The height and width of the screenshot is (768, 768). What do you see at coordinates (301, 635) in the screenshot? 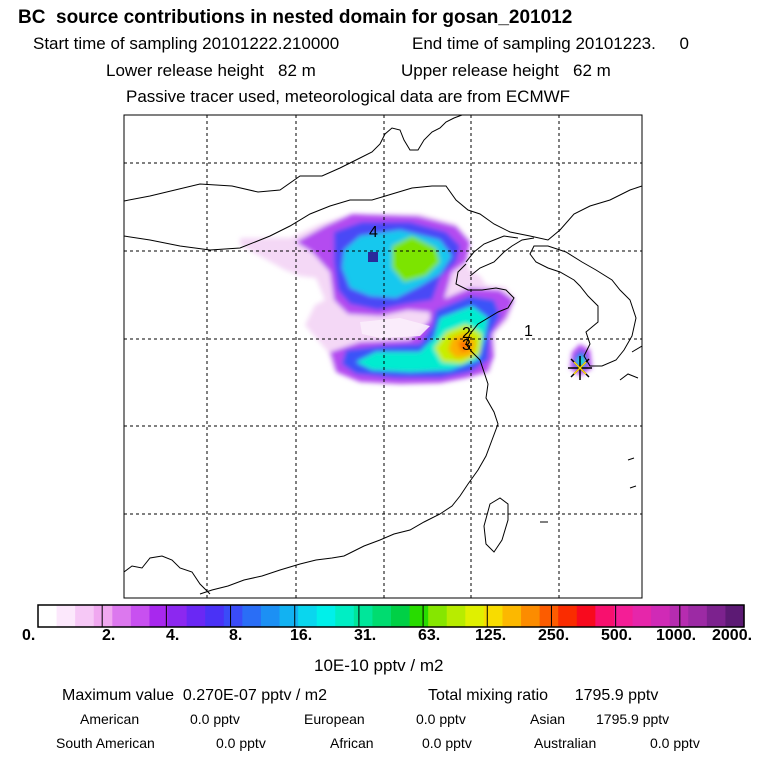
I see `colorbar-tick-4: 16.` at bounding box center [301, 635].